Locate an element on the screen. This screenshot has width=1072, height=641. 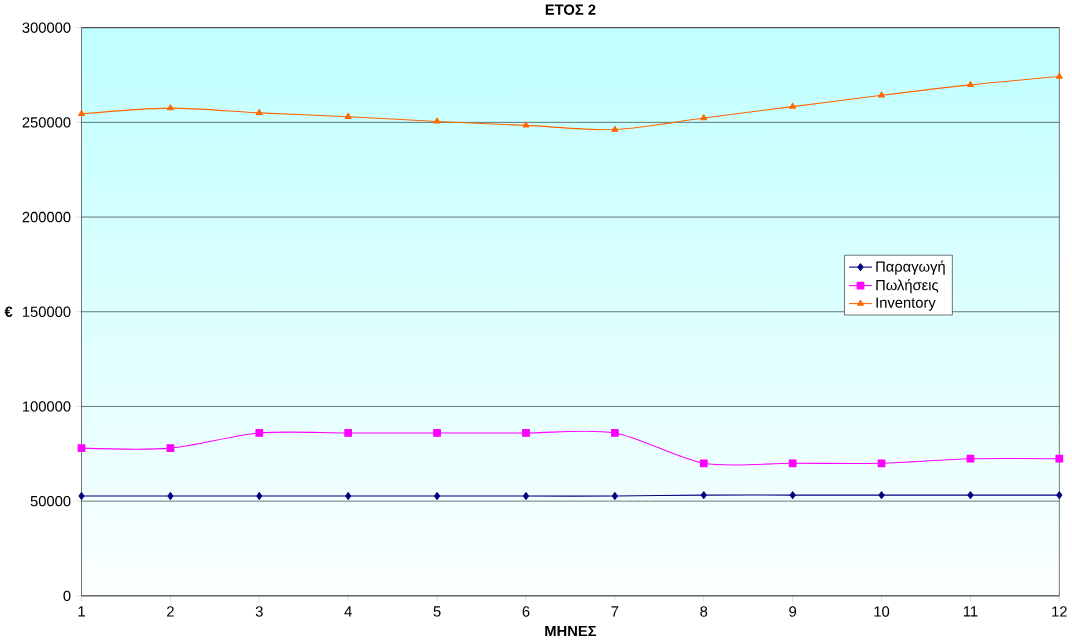
y-axis-title: € is located at coordinates (8, 312).